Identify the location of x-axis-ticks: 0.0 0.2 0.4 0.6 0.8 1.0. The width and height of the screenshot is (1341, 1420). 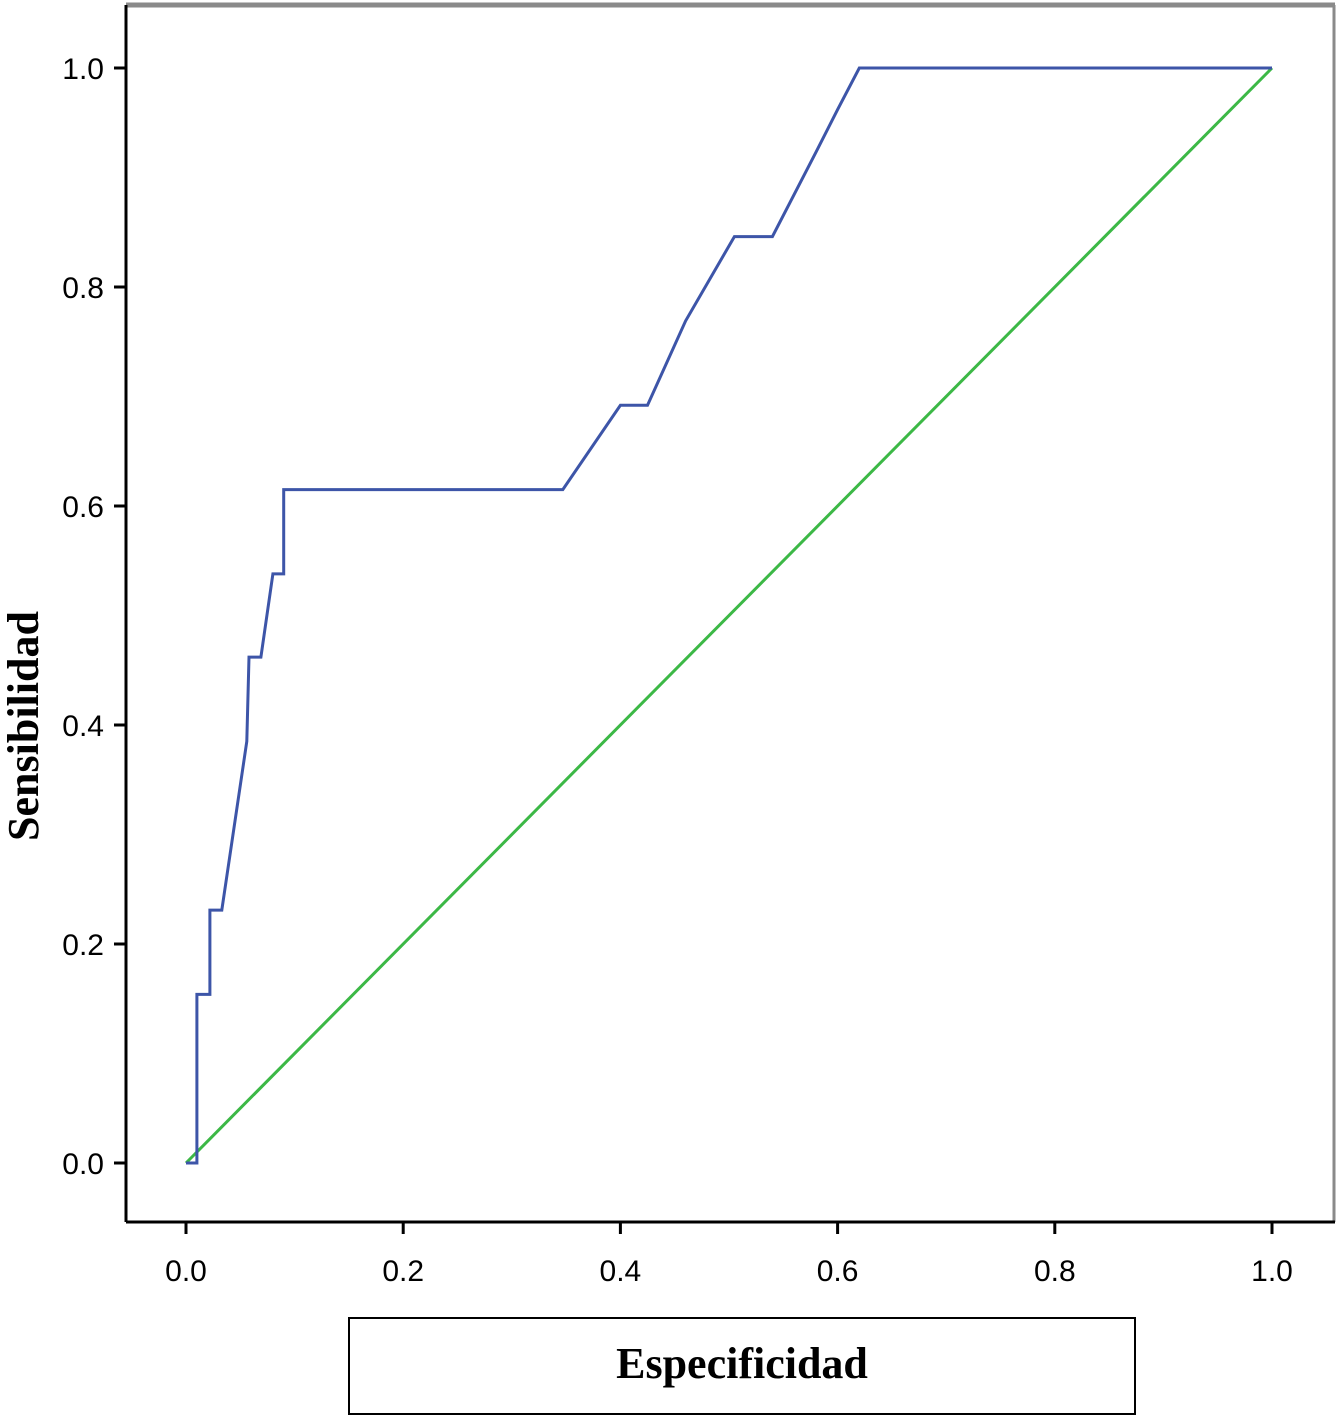
(729, 1255).